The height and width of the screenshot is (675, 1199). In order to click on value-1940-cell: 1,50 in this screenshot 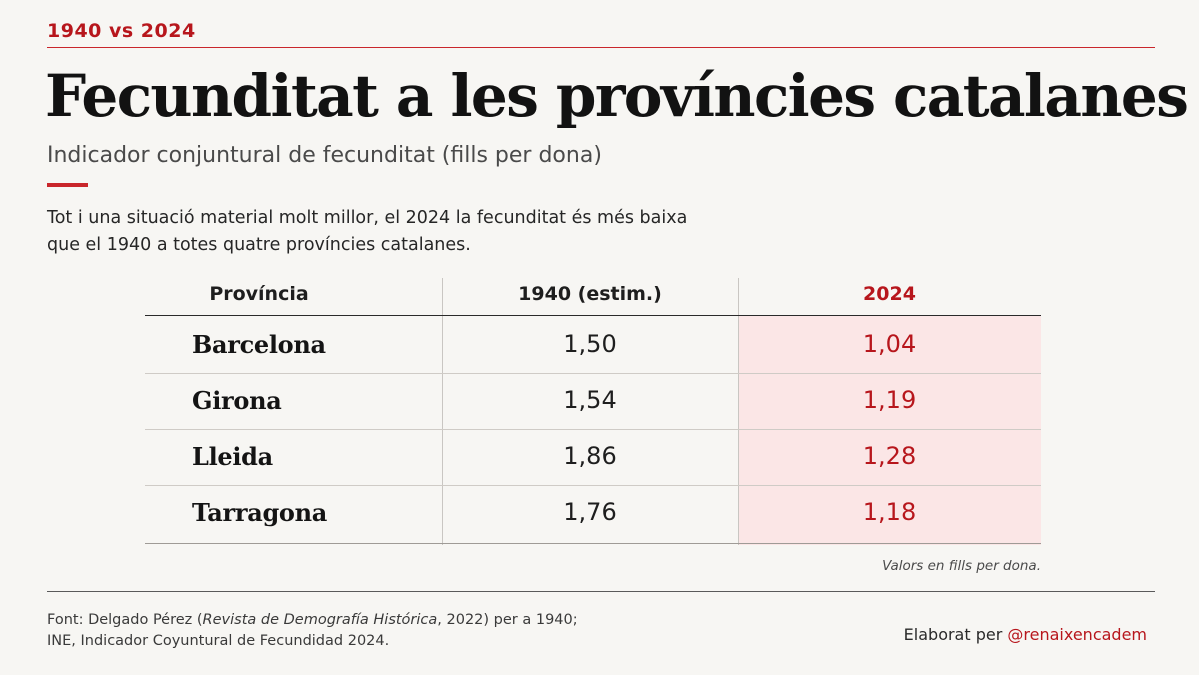, I will do `click(590, 344)`.